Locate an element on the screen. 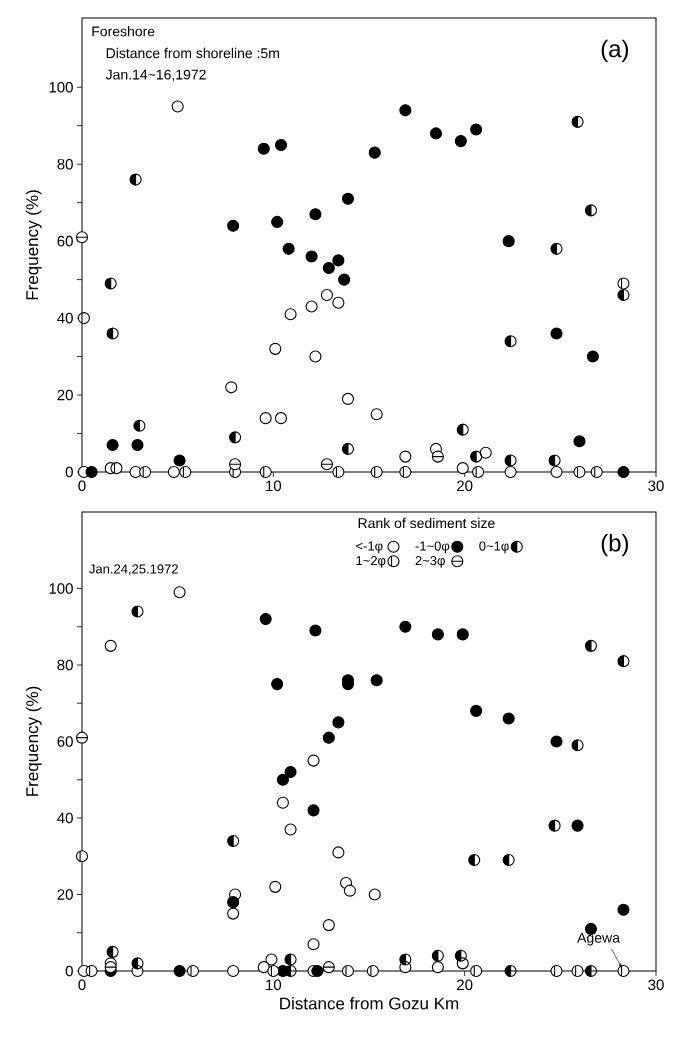 This screenshot has width=675, height=1060. legend-label: 0~1φ is located at coordinates (494, 547).